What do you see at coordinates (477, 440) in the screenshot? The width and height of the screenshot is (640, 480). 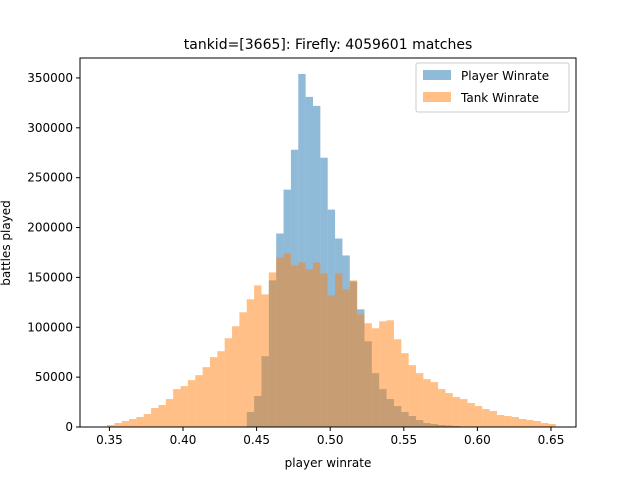 I see `x-tick-label: 0.60` at bounding box center [477, 440].